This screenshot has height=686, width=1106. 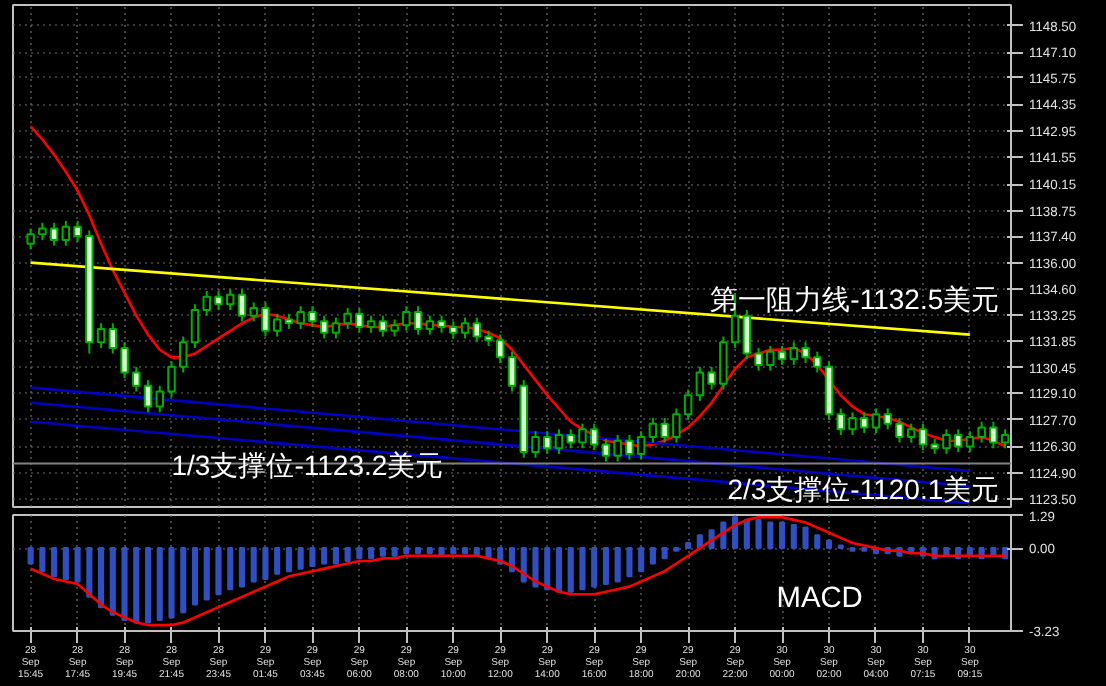 What do you see at coordinates (307, 465) in the screenshot?
I see `annotation: 1/3支撑位-1123.2美元` at bounding box center [307, 465].